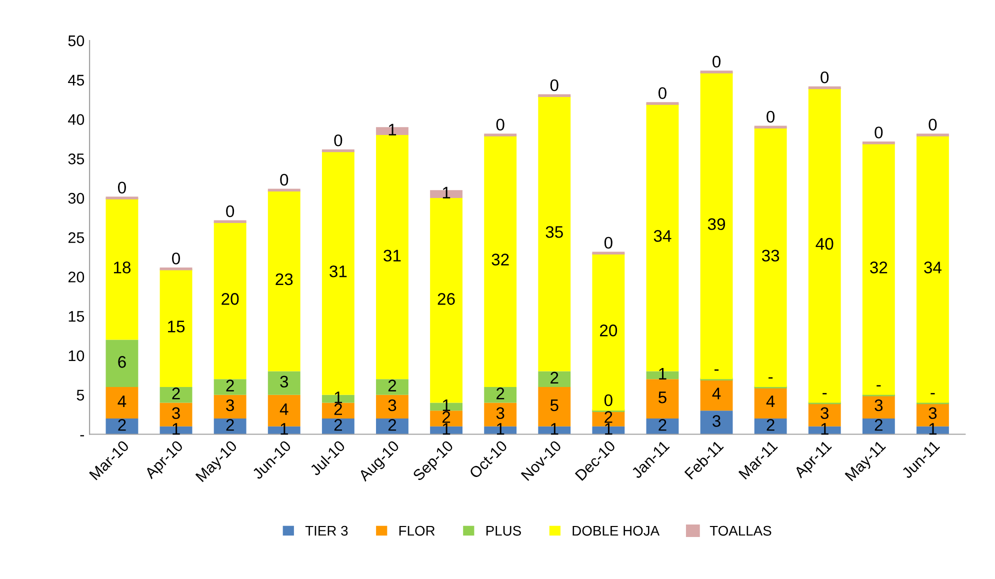 This screenshot has height=579, width=995. I want to click on data-label: 15, so click(176, 326).